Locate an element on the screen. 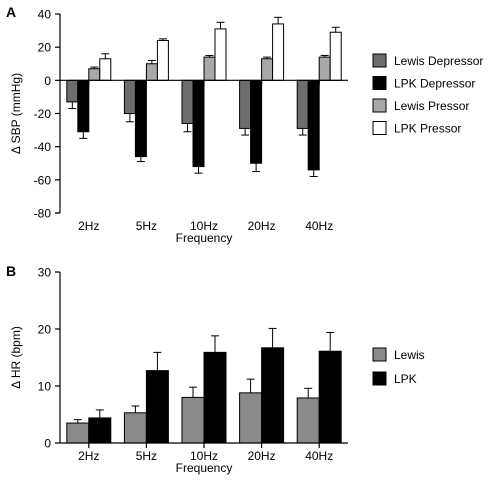  legend-label: Lewis Pressor is located at coordinates (431, 106).